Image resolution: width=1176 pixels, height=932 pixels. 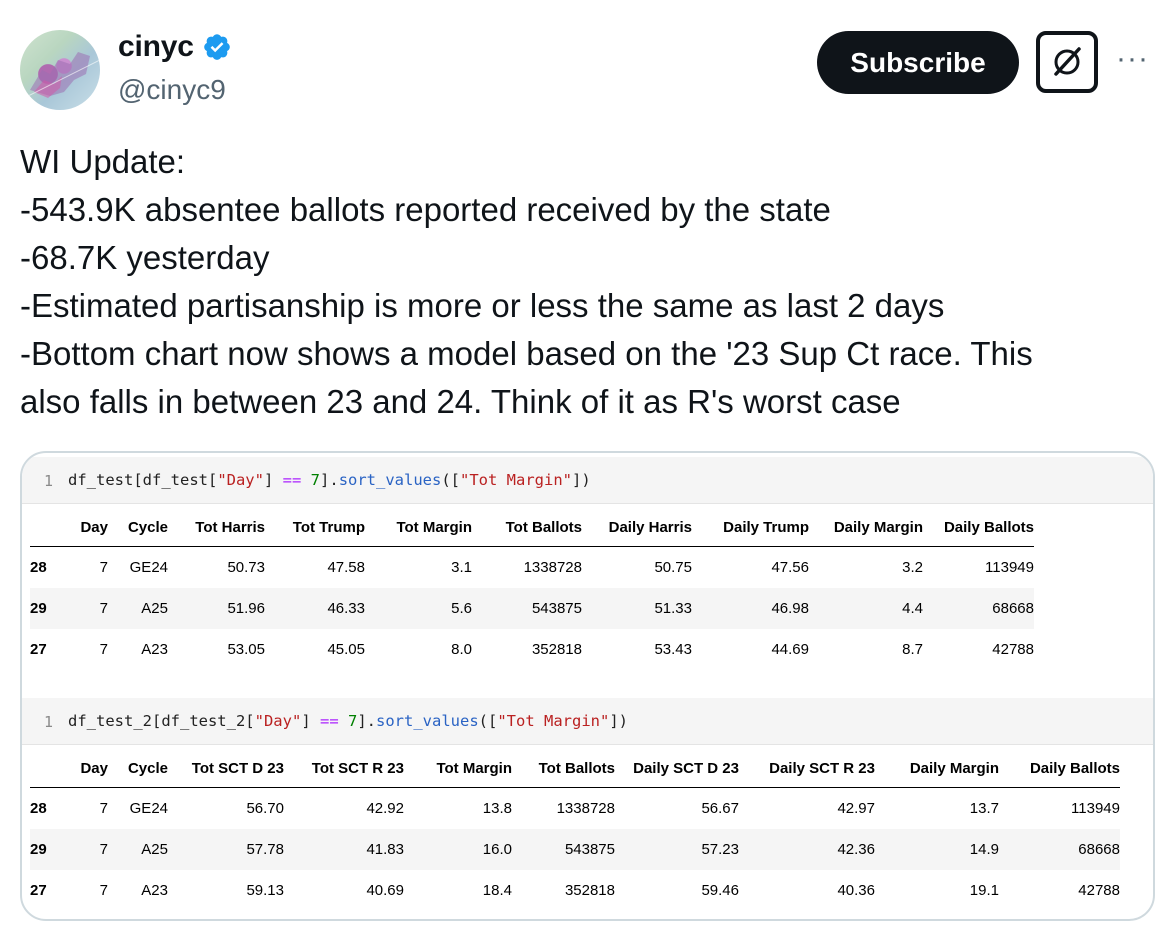 What do you see at coordinates (346, 608) in the screenshot?
I see `table-cell: 46.33` at bounding box center [346, 608].